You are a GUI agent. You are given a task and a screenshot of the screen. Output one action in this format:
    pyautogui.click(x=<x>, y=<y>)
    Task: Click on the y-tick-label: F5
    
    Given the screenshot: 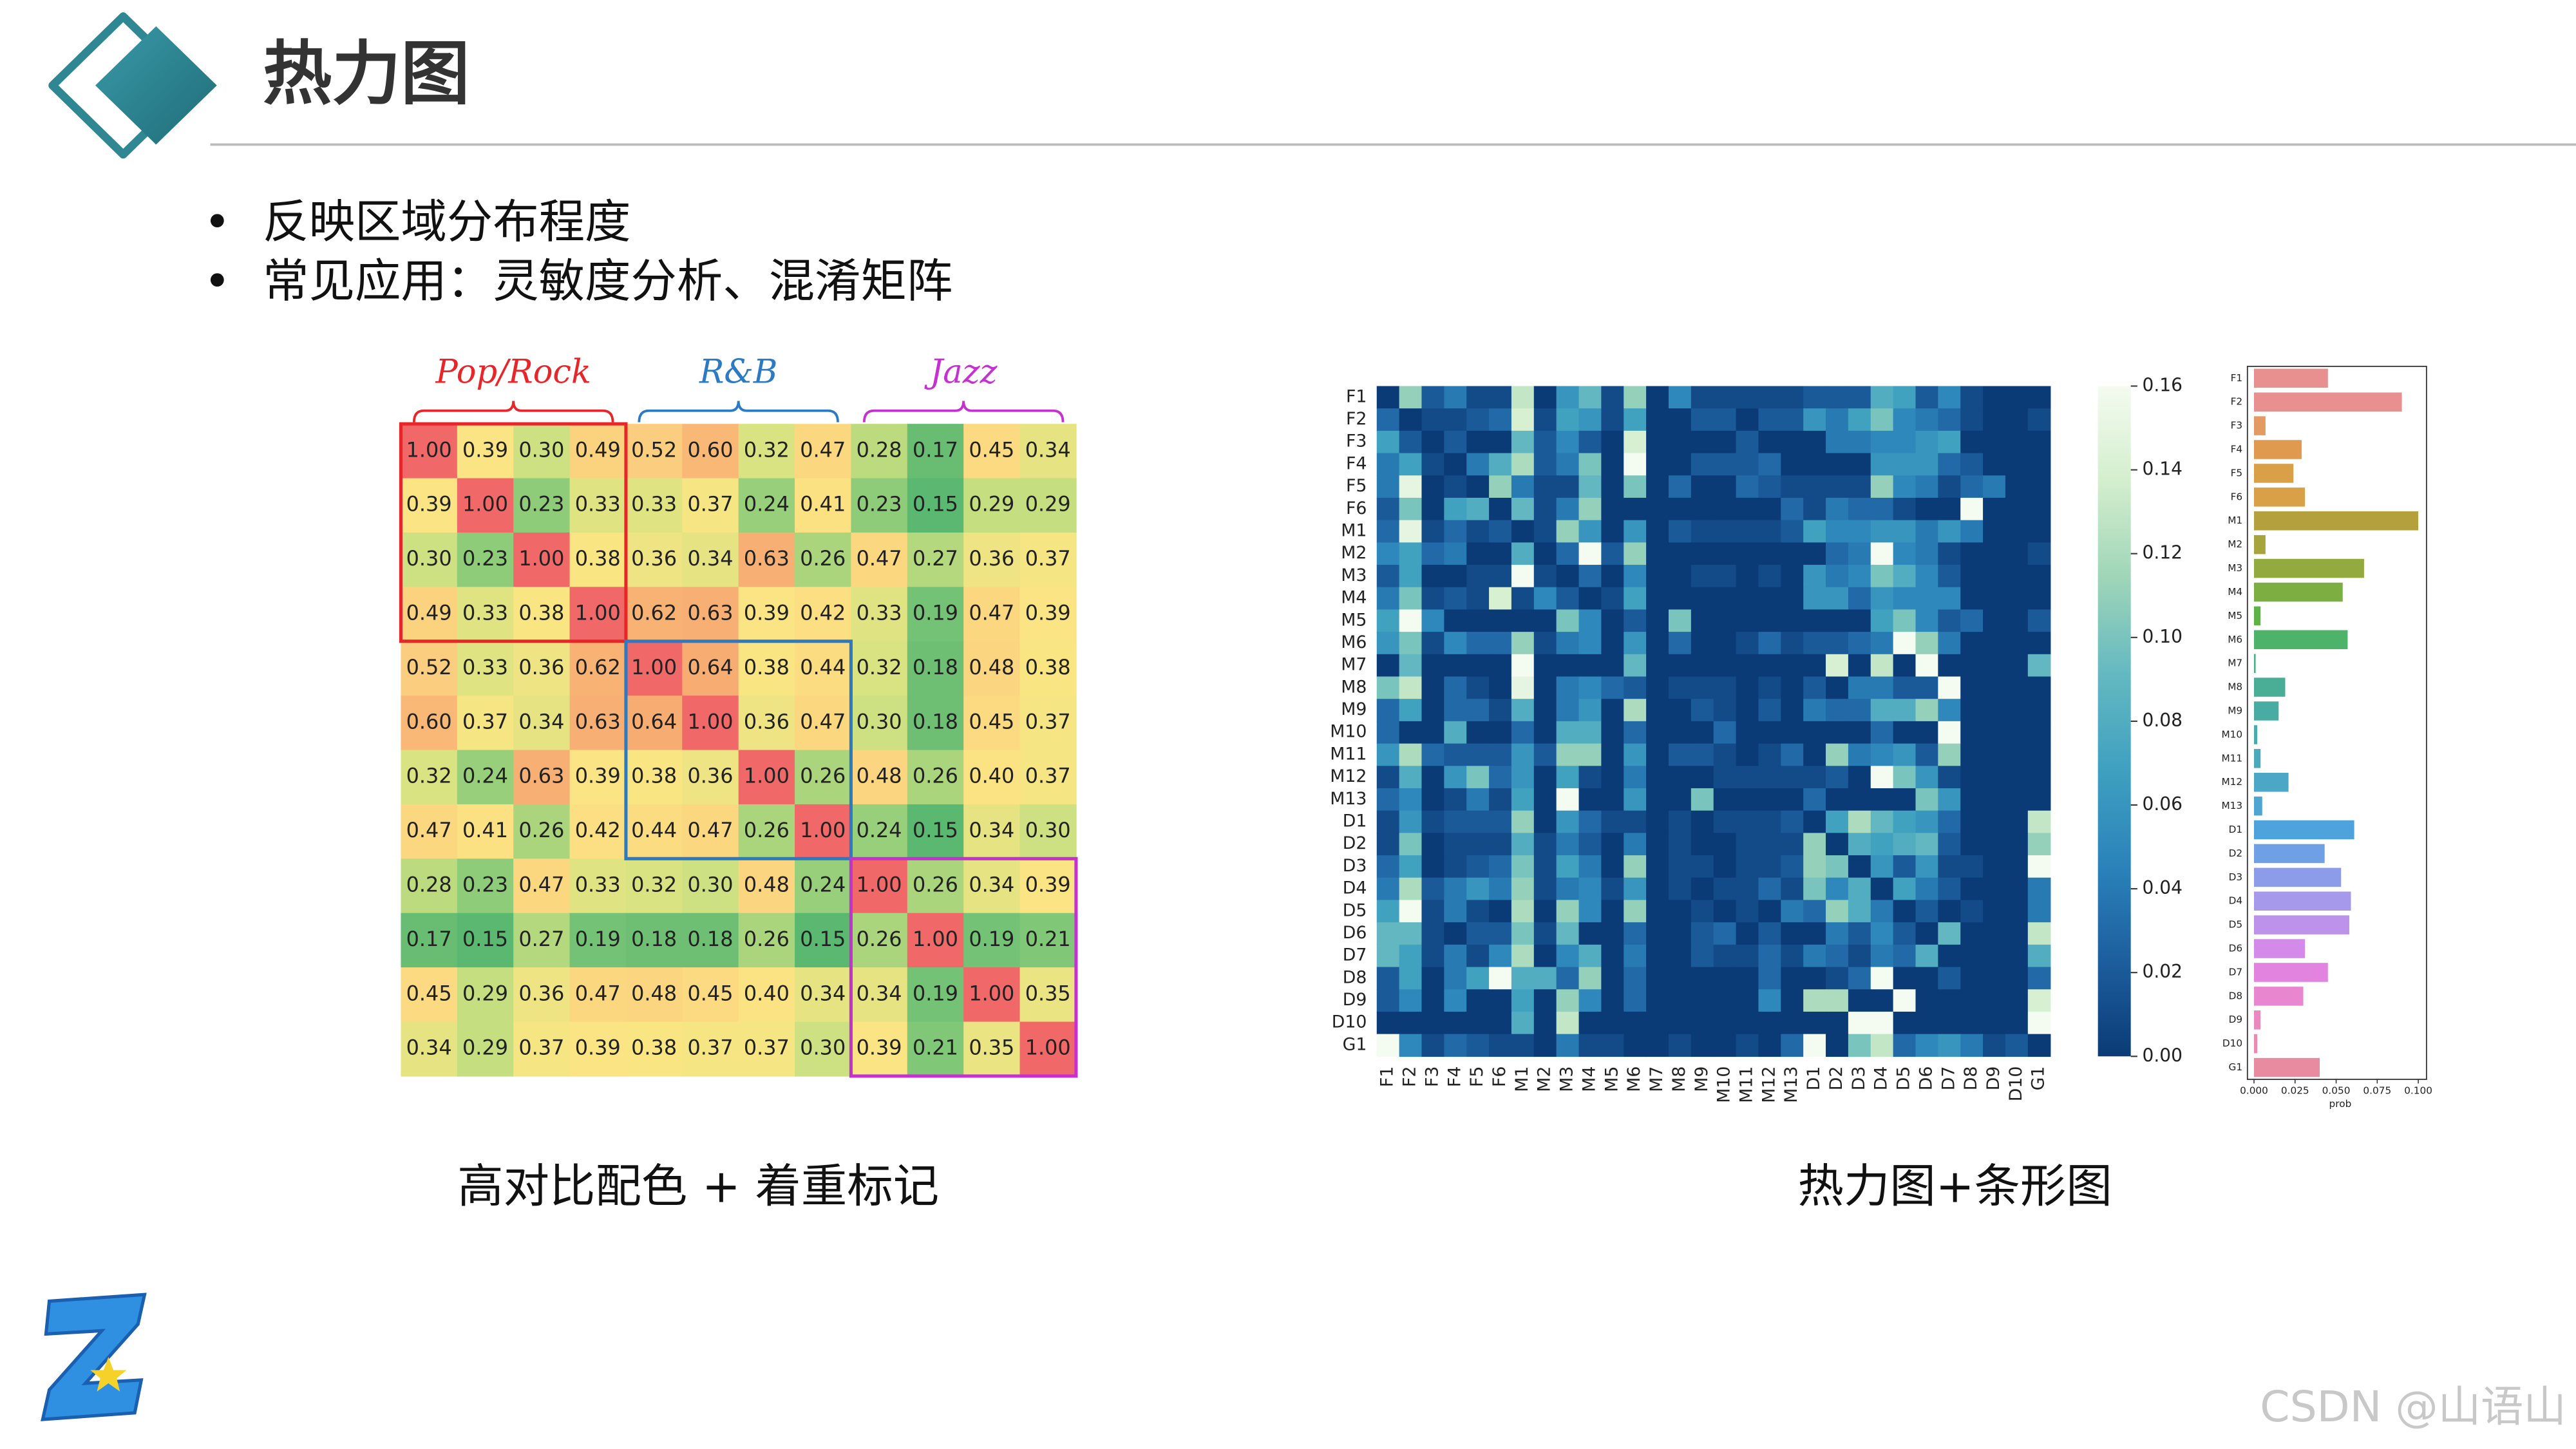 What is the action you would take?
    pyautogui.click(x=2237, y=473)
    